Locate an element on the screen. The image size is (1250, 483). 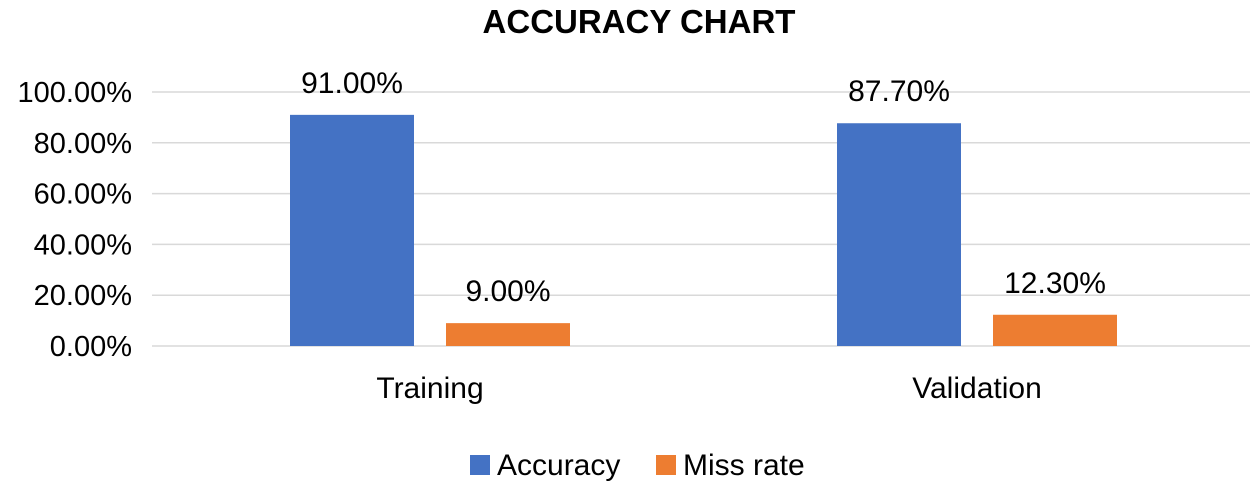
y-tick-label: 100.00% is located at coordinates (75, 93).